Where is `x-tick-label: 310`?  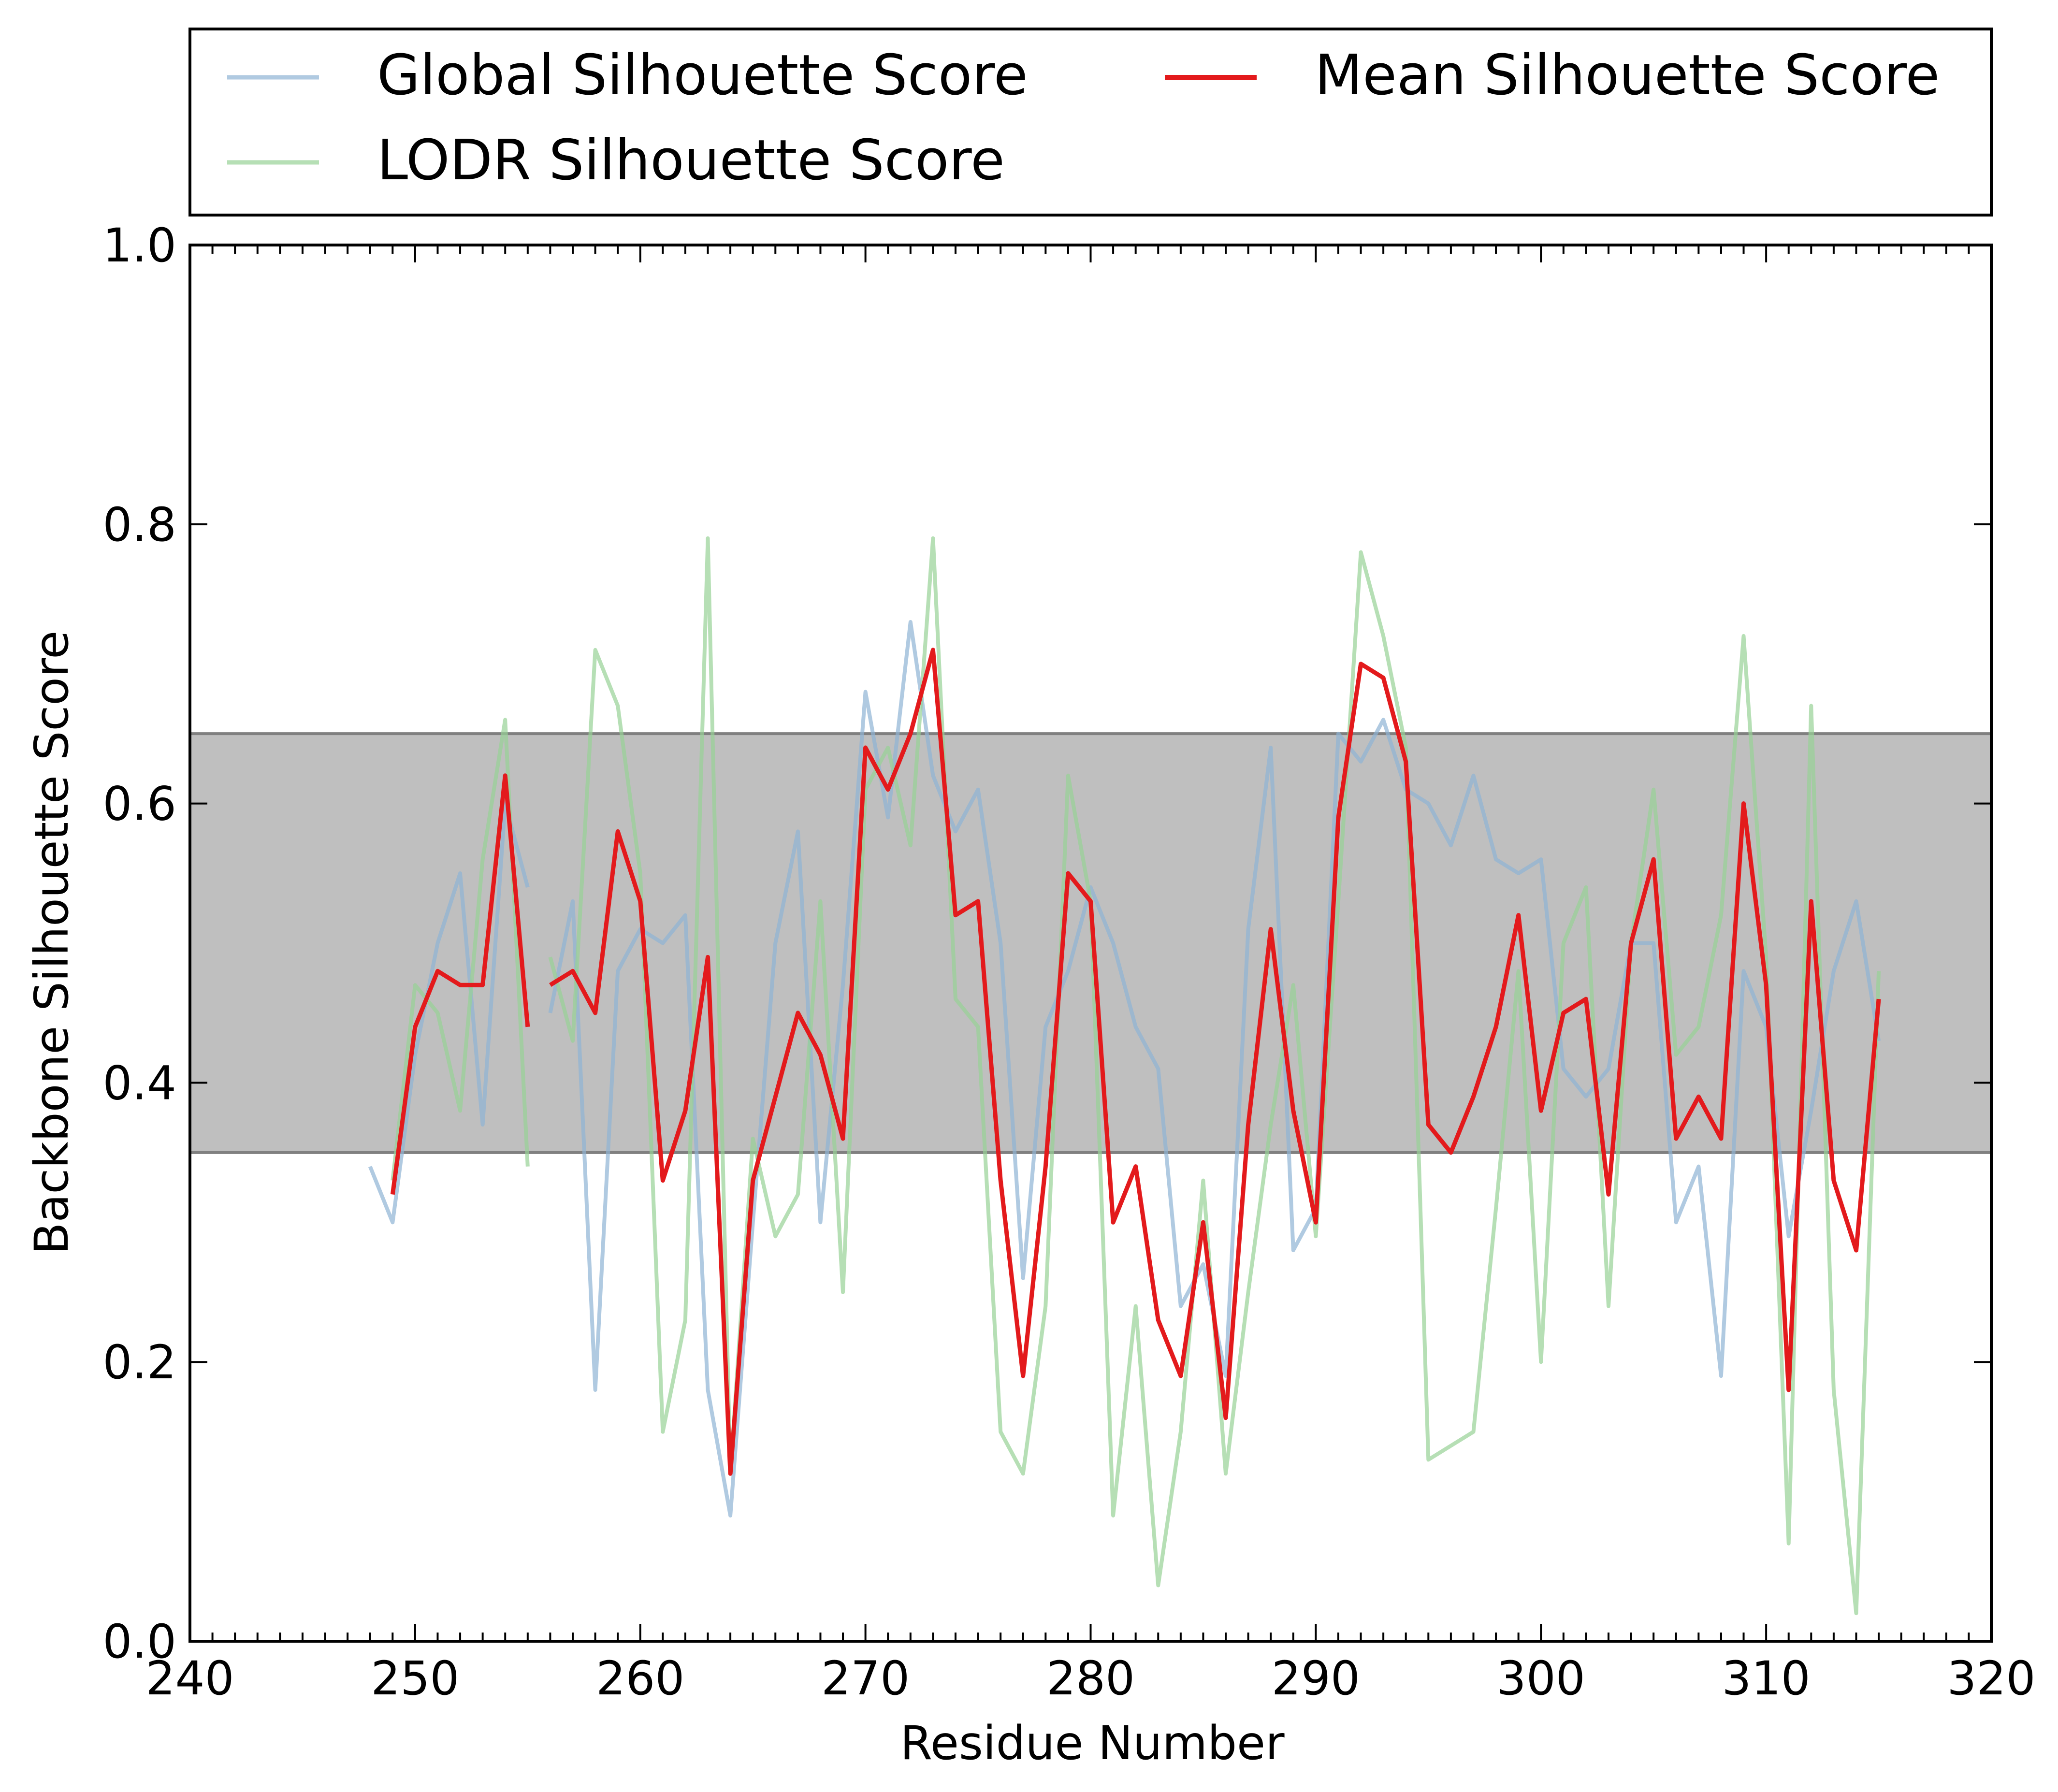 x-tick-label: 310 is located at coordinates (1767, 1678).